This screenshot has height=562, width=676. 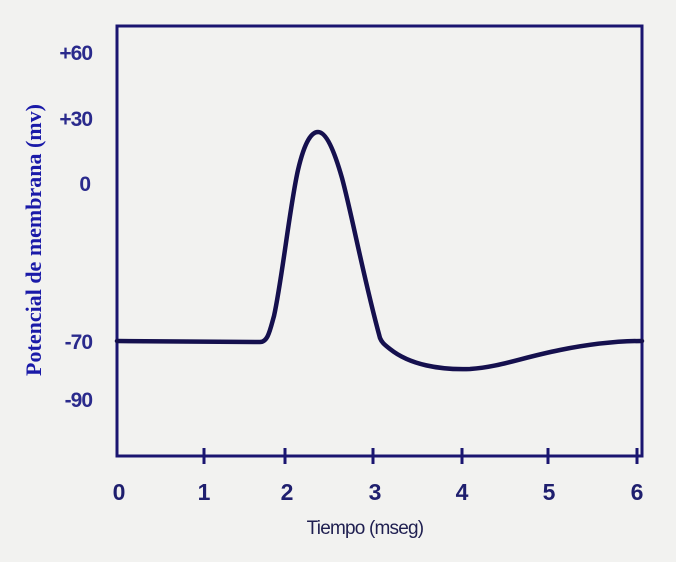 I want to click on y-tick-0: 0, so click(x=84, y=184).